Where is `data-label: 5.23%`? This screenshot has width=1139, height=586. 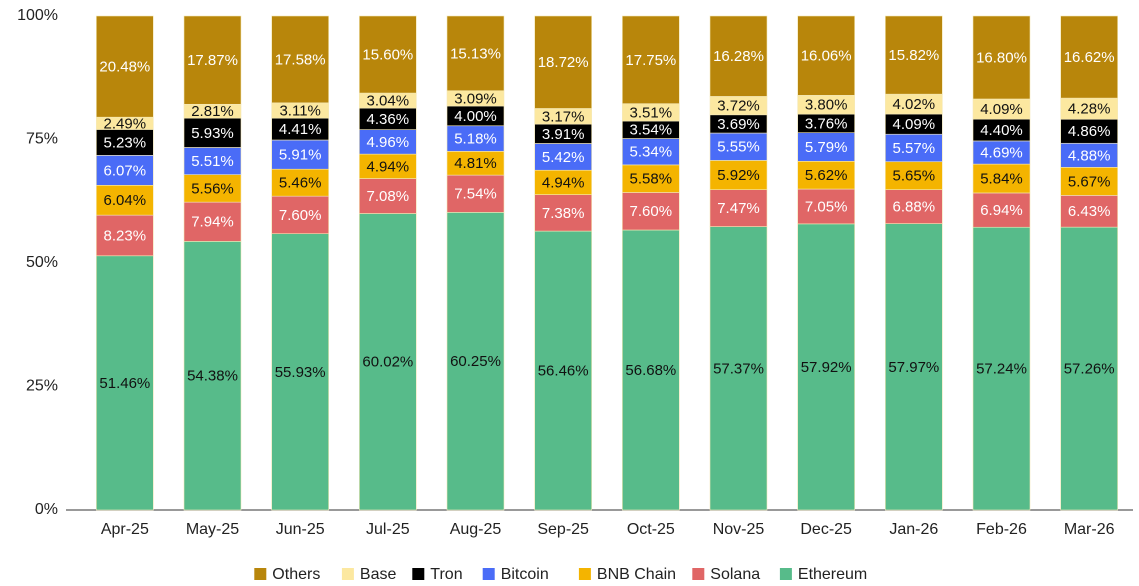
data-label: 5.23% is located at coordinates (125, 142).